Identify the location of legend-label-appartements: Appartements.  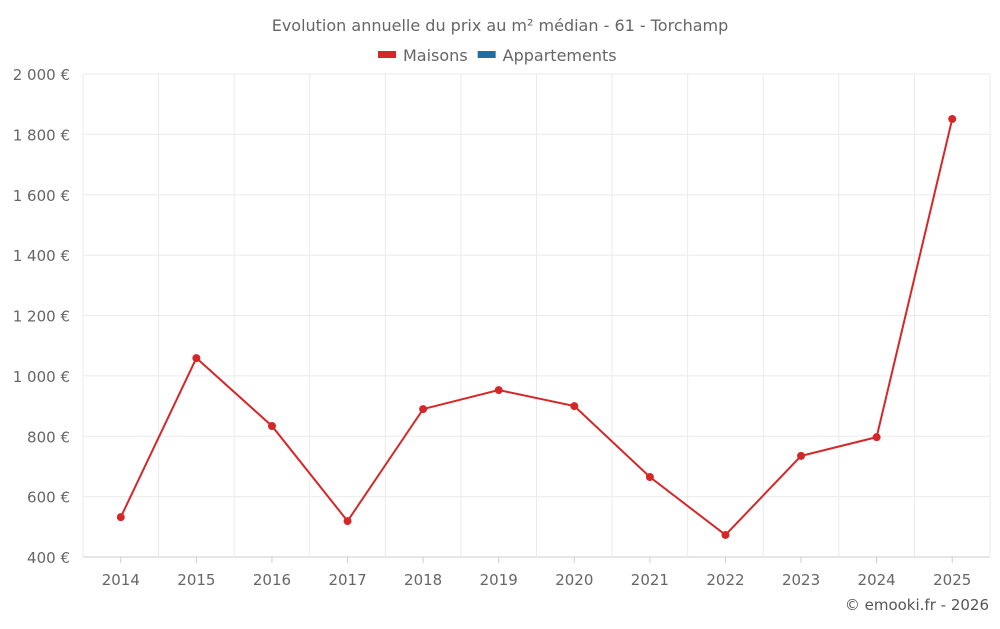
(560, 55).